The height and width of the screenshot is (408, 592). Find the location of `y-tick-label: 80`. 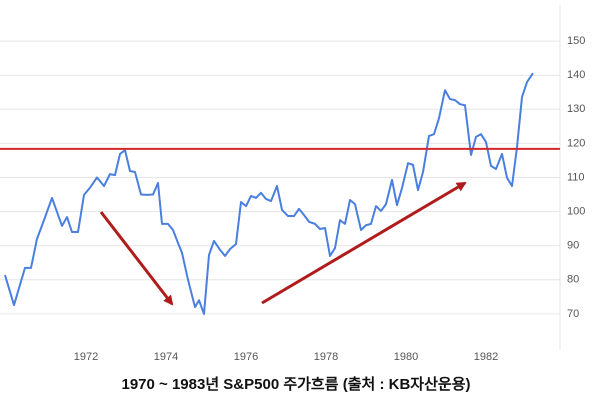

y-tick-label: 80 is located at coordinates (573, 280).